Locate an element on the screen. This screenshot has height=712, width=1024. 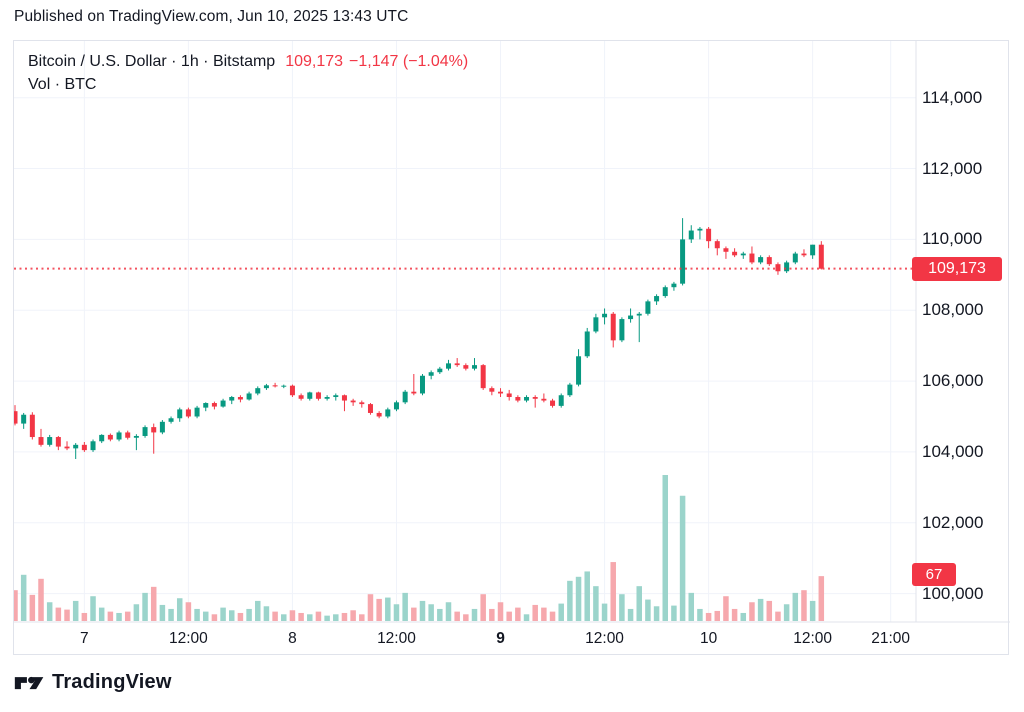
price-tick-label: 108,000 is located at coordinates (953, 310).